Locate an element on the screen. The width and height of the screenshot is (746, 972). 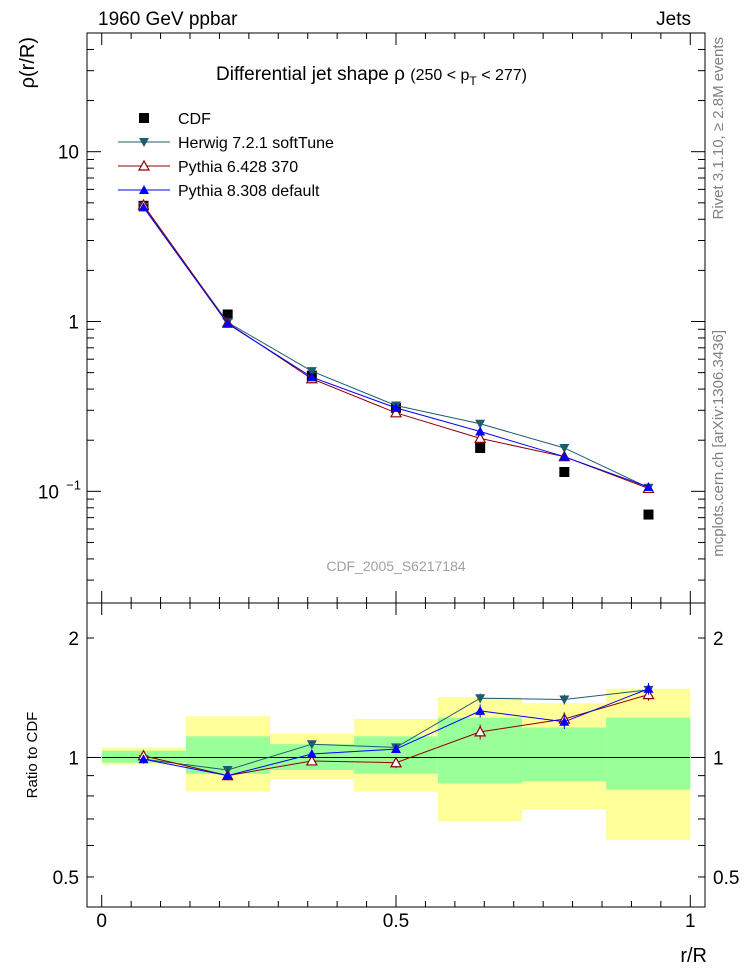
x-tick-label: 1 is located at coordinates (690, 921).